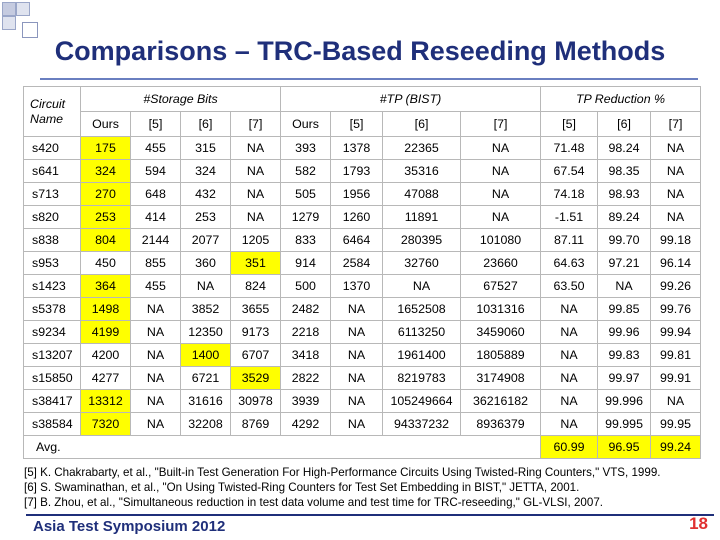 The image size is (720, 540). I want to click on circuit-name-cell: s38584, so click(52, 424).